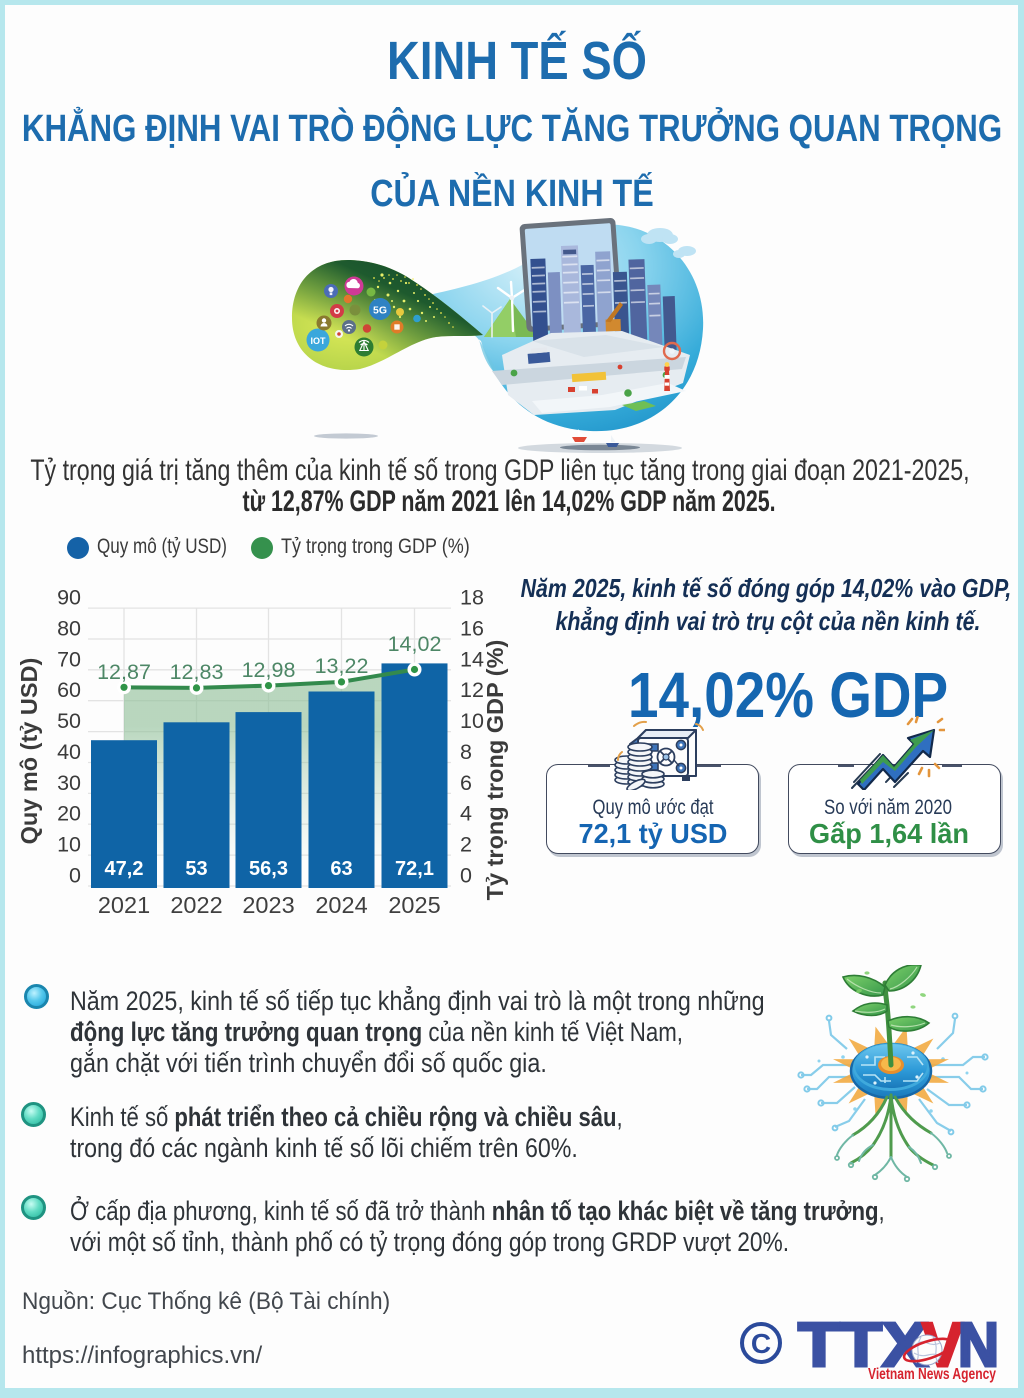 The width and height of the screenshot is (1024, 1398). Describe the element at coordinates (466, 845) in the screenshot. I see `svg-text: 2` at that location.